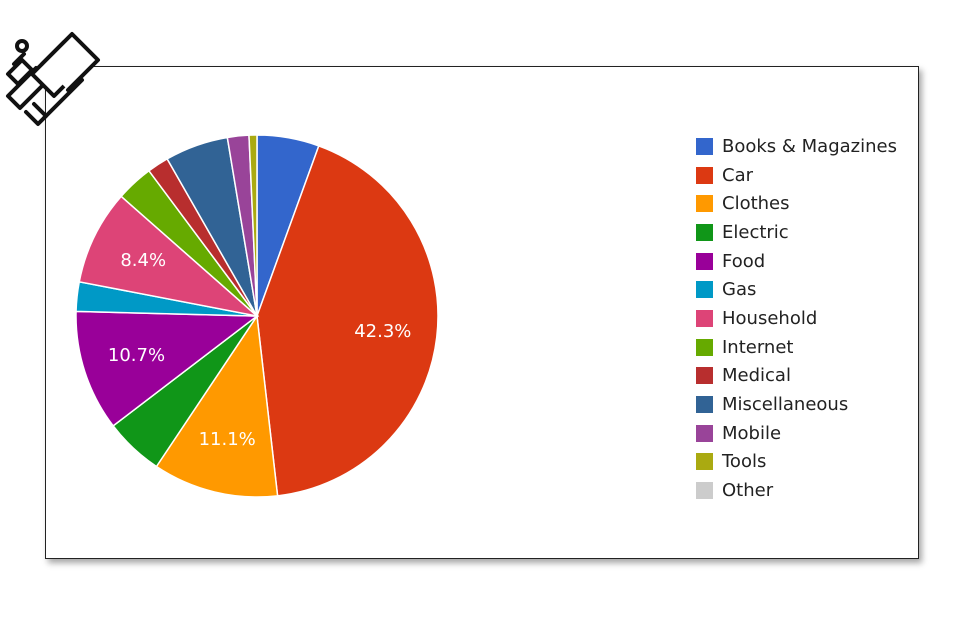  I want to click on legend-label: Medical, so click(756, 376).